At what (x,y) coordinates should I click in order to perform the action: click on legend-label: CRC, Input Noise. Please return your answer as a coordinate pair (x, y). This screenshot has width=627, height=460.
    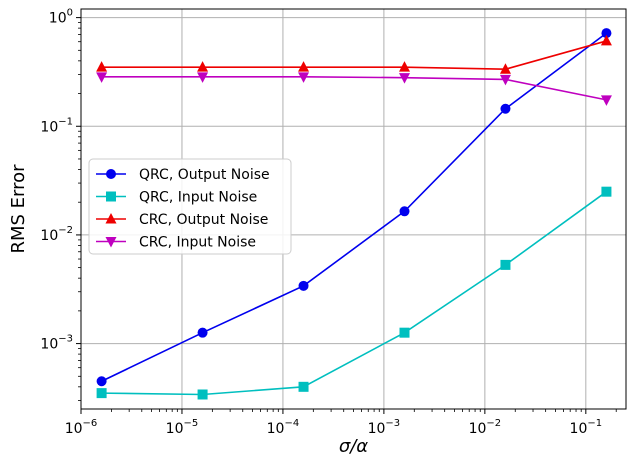
    Looking at the image, I should click on (197, 243).